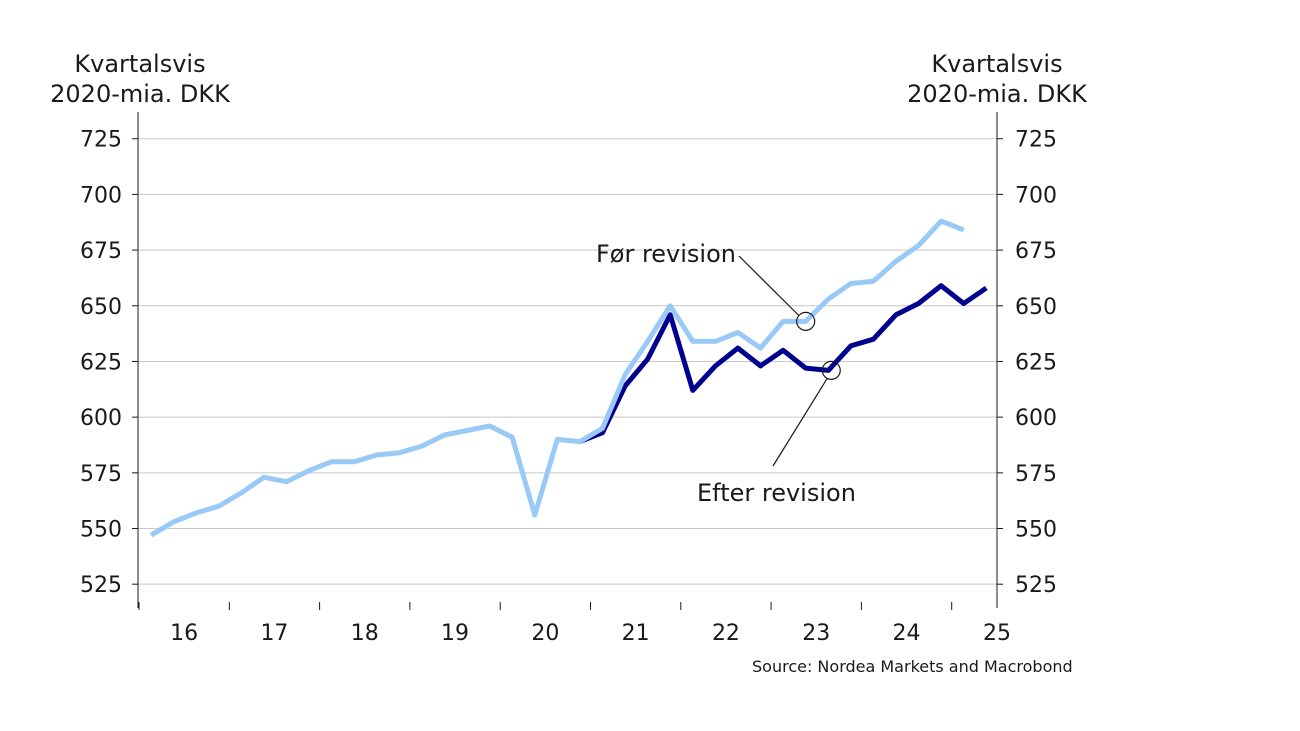 Image resolution: width=1300 pixels, height=731 pixels. I want to click on left-y-tick-label-725: 725, so click(101, 140).